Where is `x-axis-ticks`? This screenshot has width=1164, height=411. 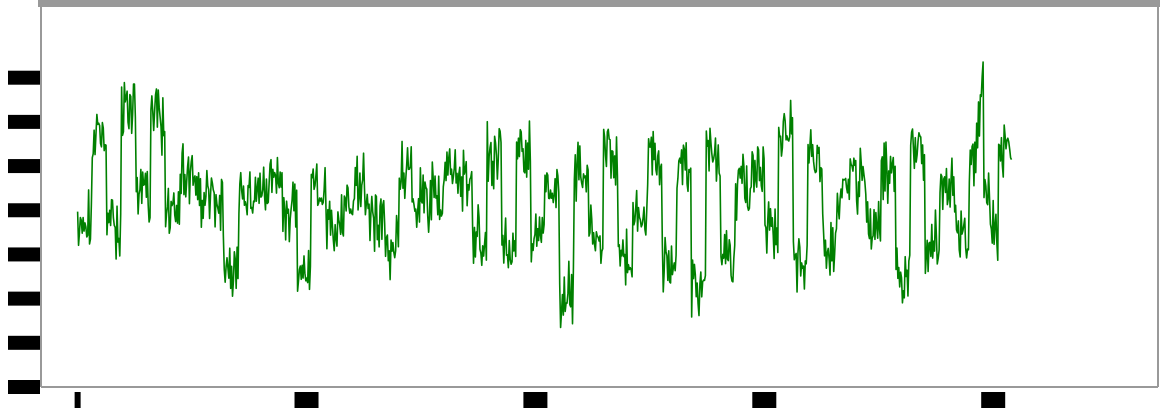 x-axis-ticks is located at coordinates (540, 400).